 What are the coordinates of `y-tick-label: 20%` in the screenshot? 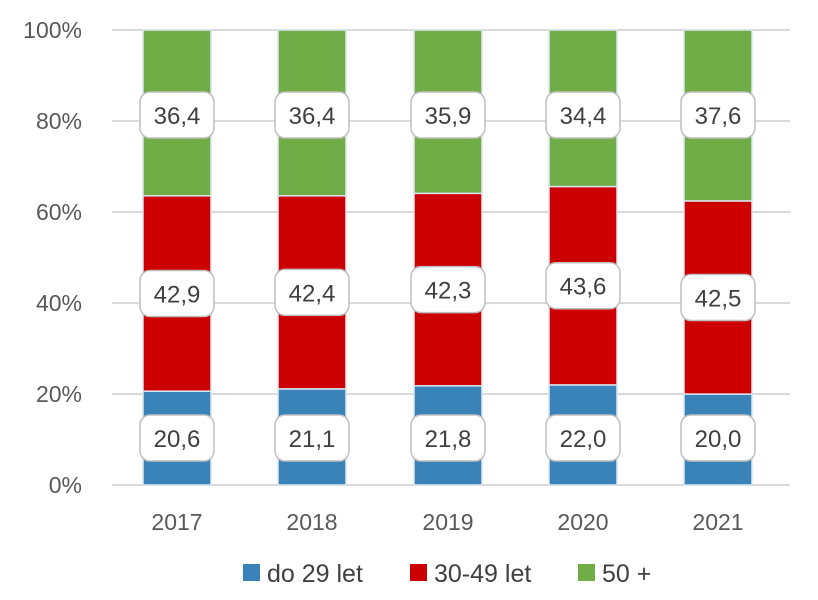 It's located at (59, 394).